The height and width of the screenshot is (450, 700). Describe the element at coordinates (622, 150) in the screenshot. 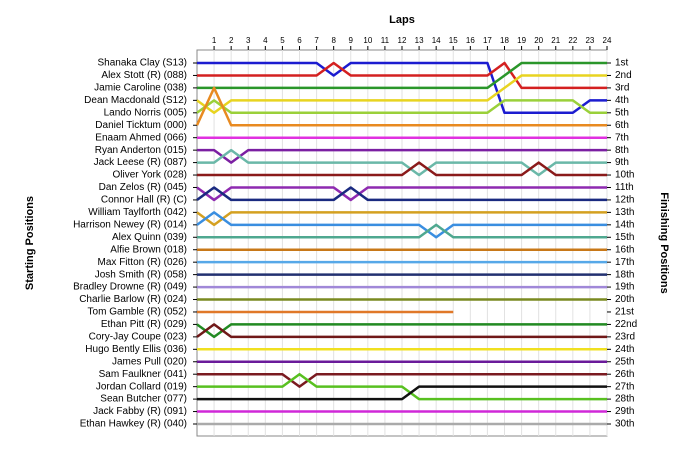

I see `y2-tick-label: 8th` at that location.